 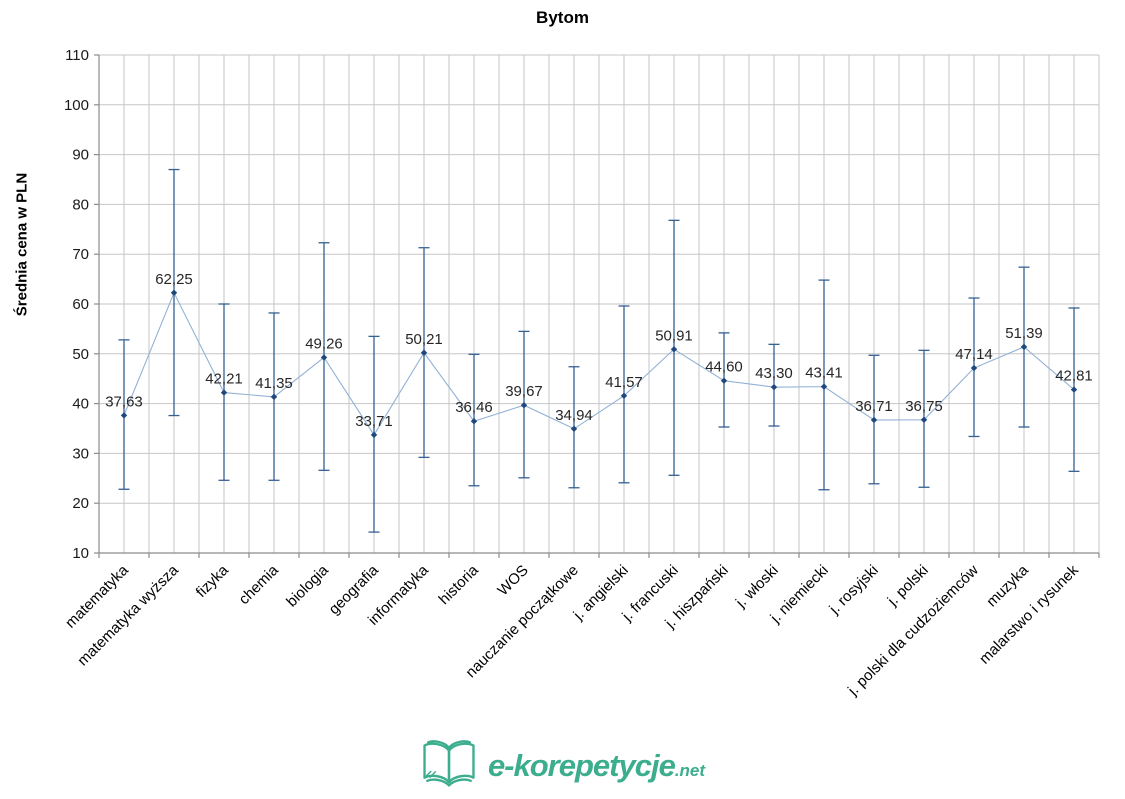 What do you see at coordinates (128, 615) in the screenshot?
I see `x-tick-label: matematyka wyższa` at bounding box center [128, 615].